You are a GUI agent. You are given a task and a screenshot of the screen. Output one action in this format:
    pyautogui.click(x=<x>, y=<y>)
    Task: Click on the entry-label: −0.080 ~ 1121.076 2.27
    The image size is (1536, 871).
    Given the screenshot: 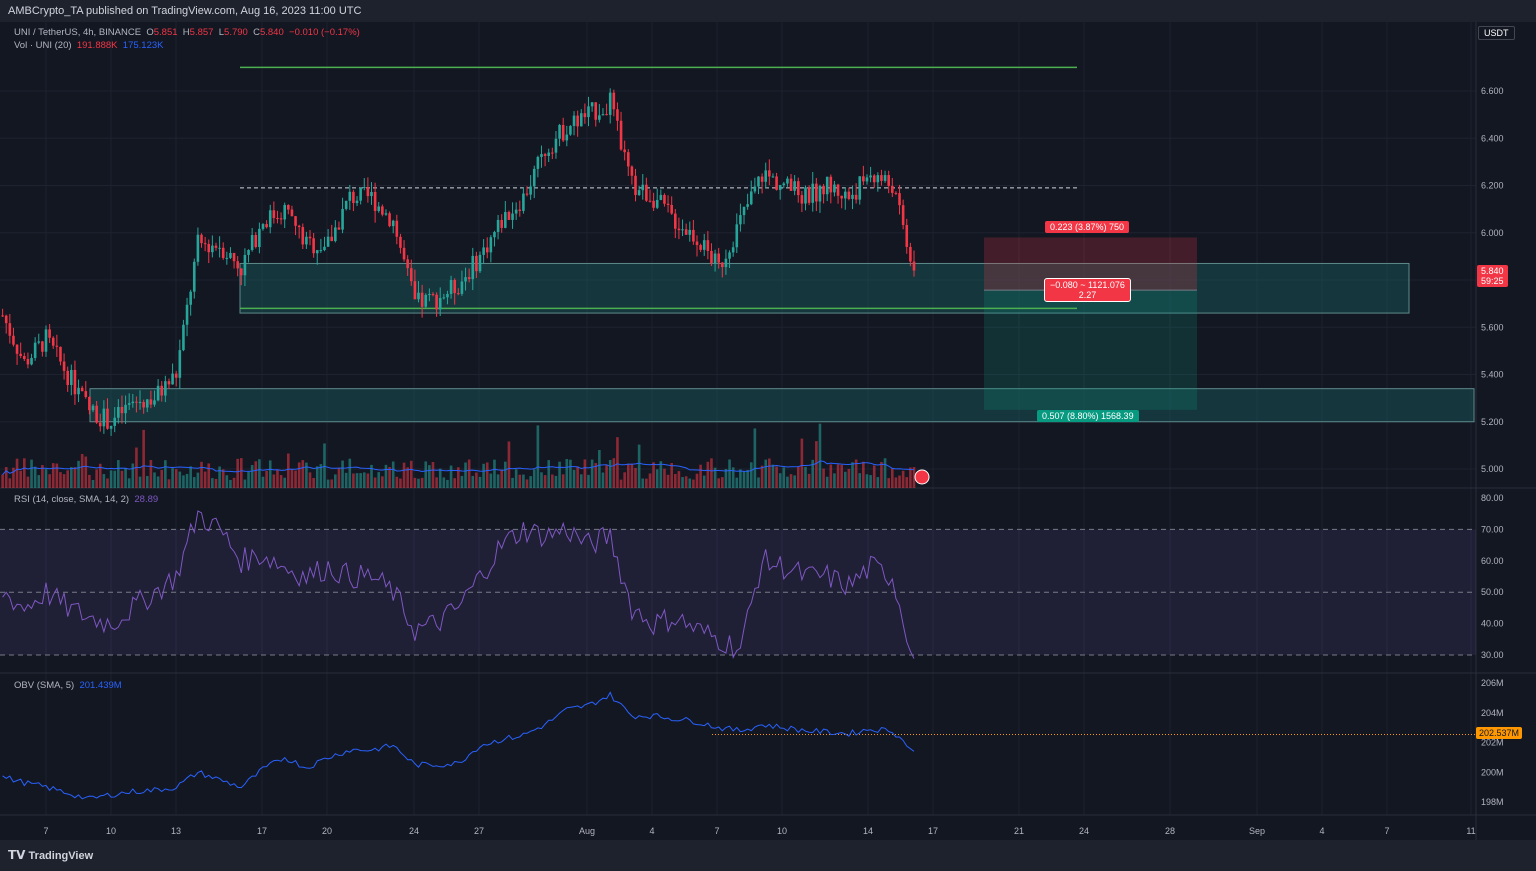 What is the action you would take?
    pyautogui.click(x=1087, y=290)
    